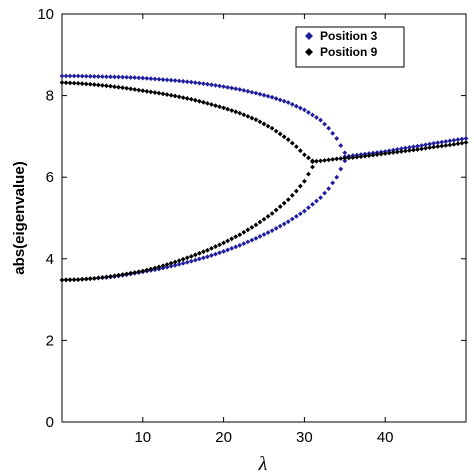 The width and height of the screenshot is (474, 476). Describe the element at coordinates (50, 259) in the screenshot. I see `y-tick-label: 4` at that location.